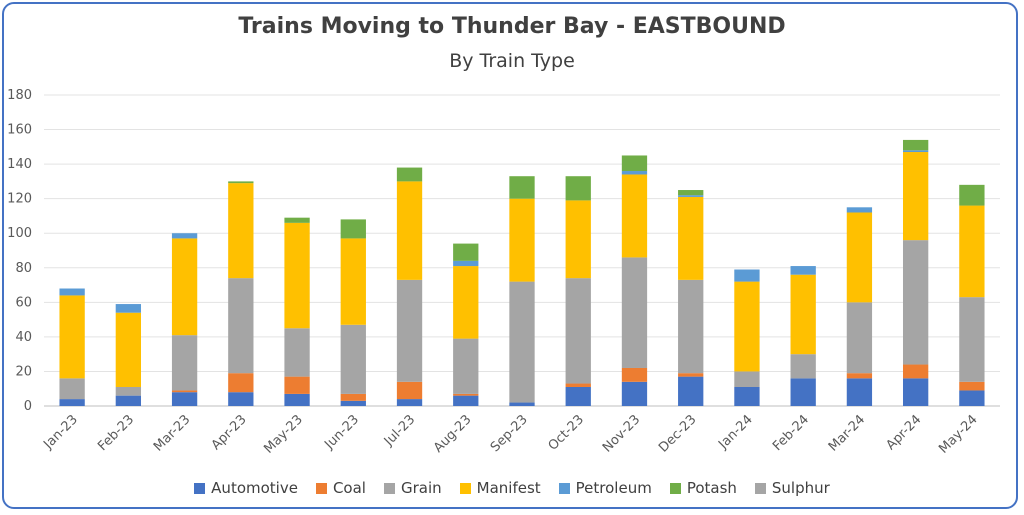  Describe the element at coordinates (509, 433) in the screenshot. I see `x-tick-label: Sep-23` at that location.